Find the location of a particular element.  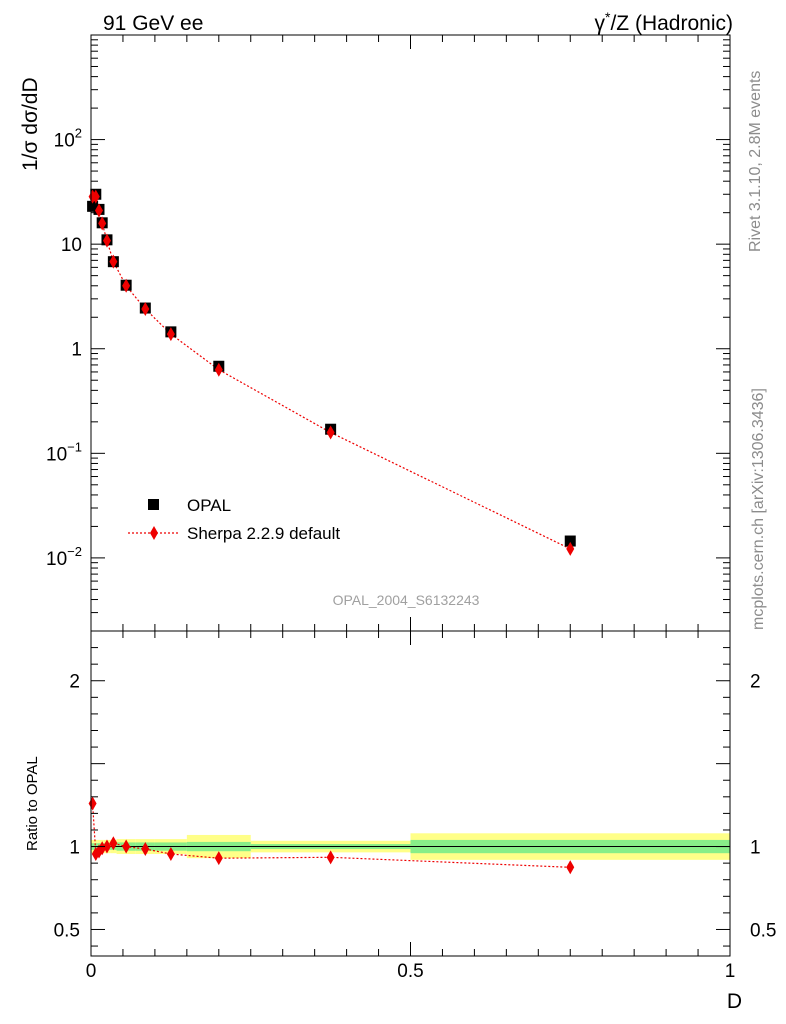

legend-opal-marker is located at coordinates (153, 504).